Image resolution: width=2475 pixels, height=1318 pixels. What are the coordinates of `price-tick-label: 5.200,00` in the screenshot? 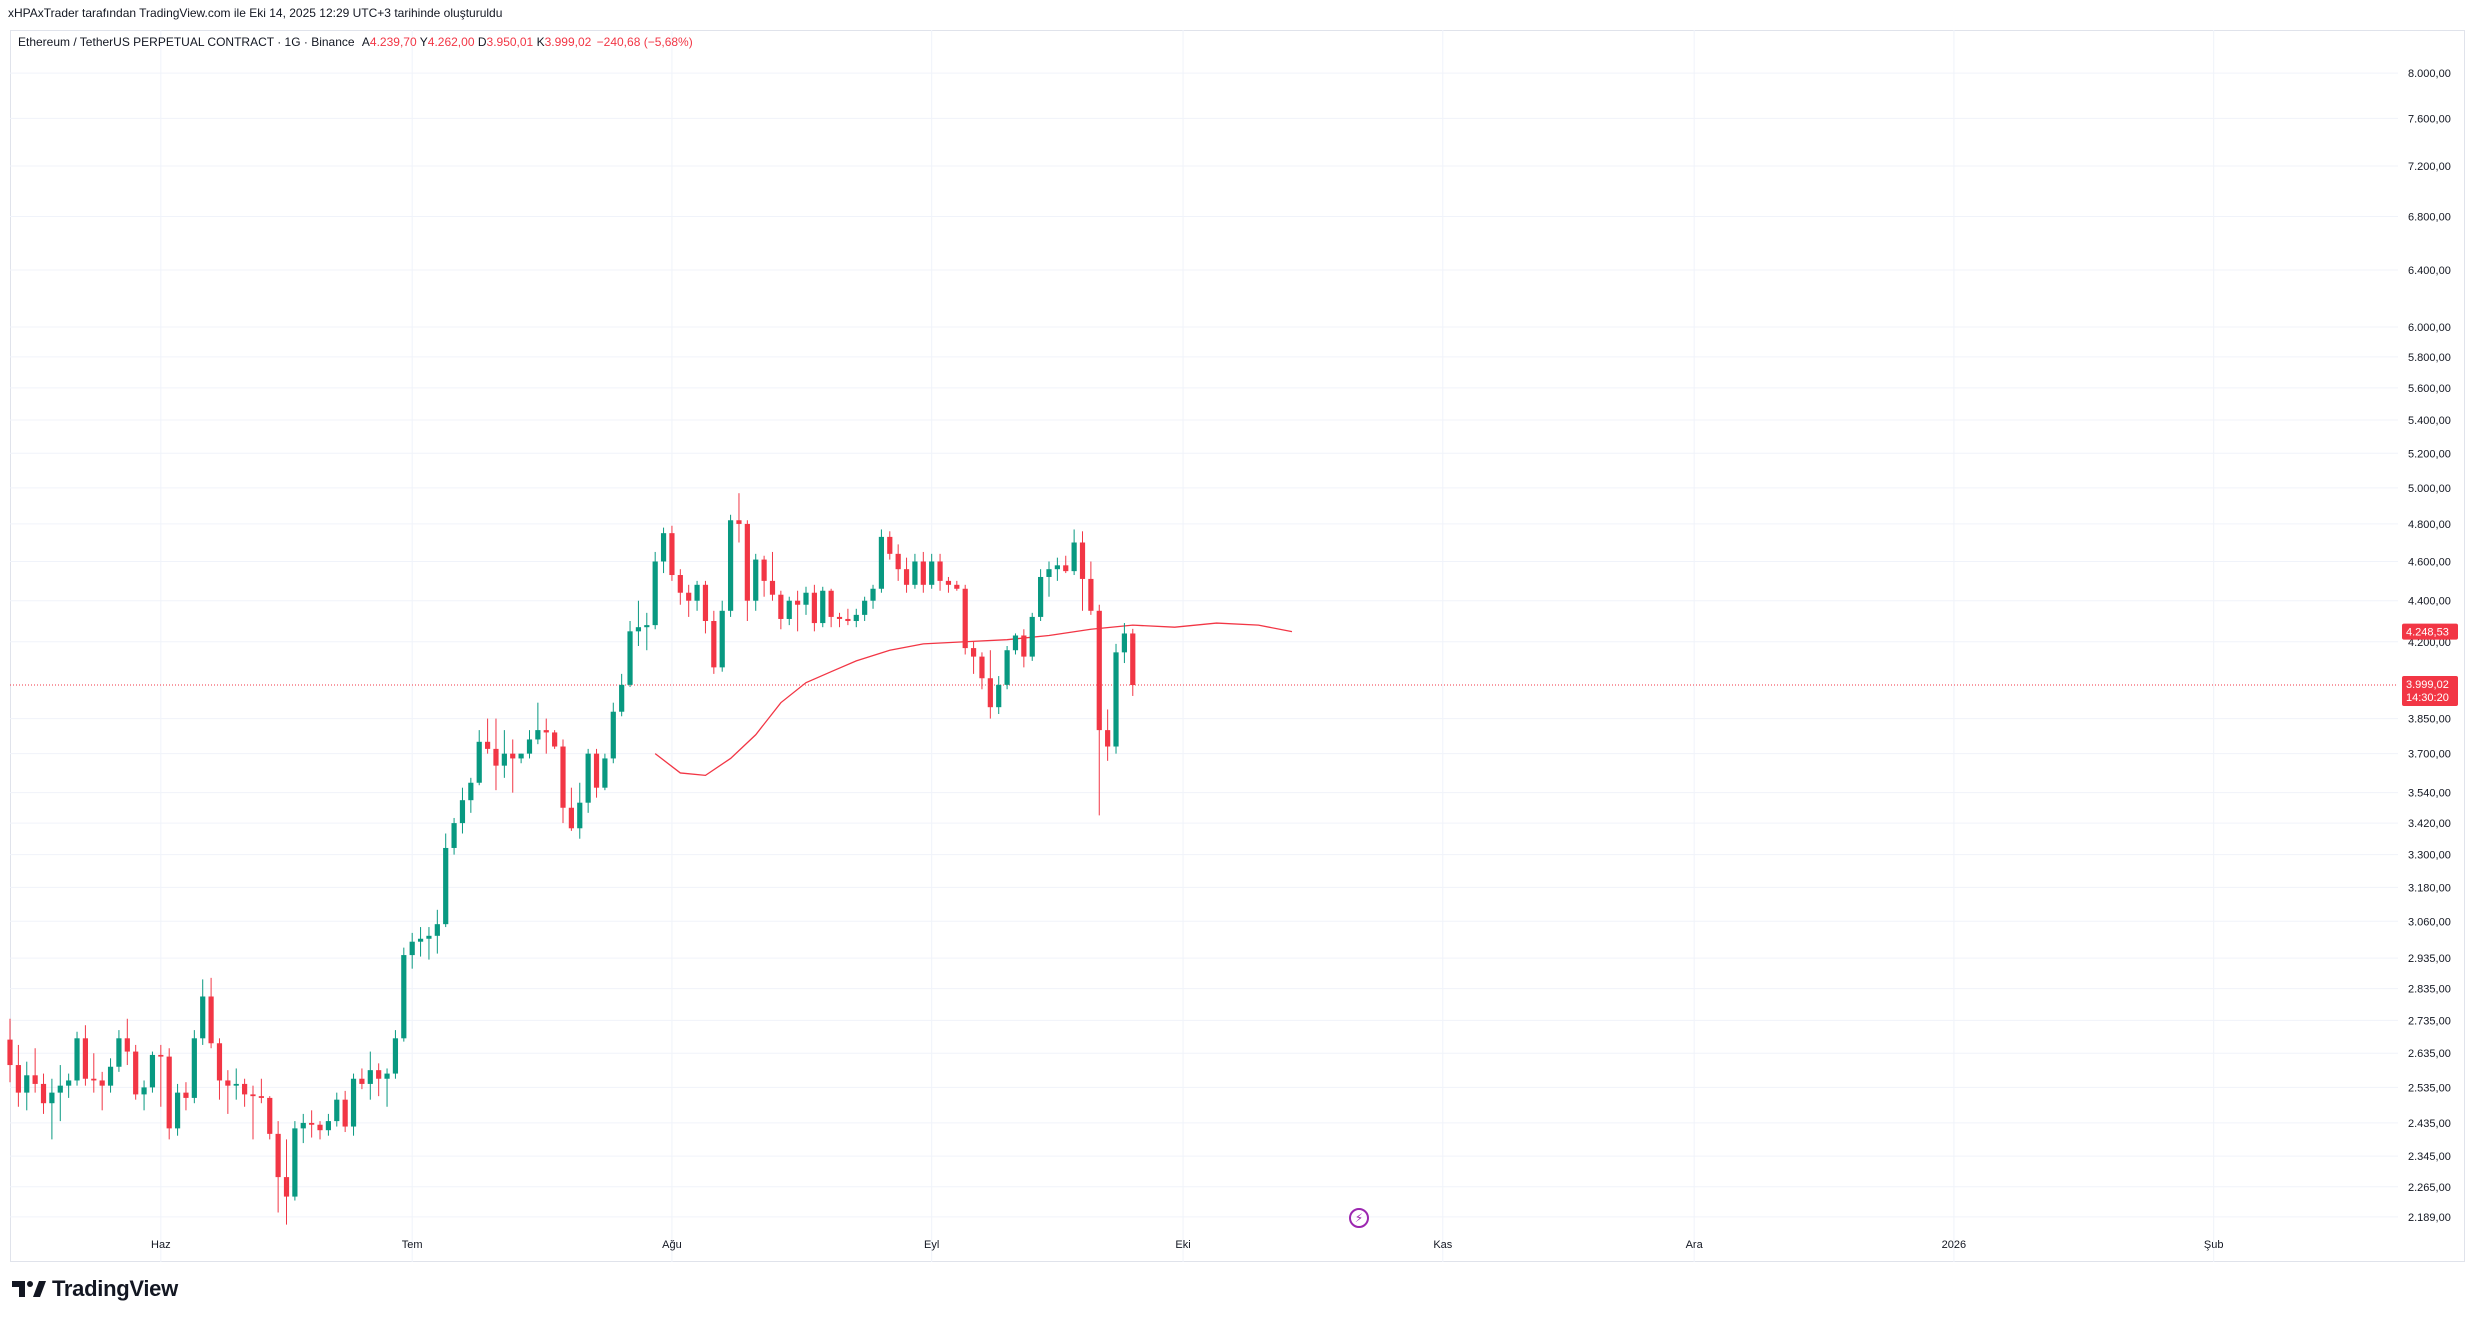 It's located at (2429, 454).